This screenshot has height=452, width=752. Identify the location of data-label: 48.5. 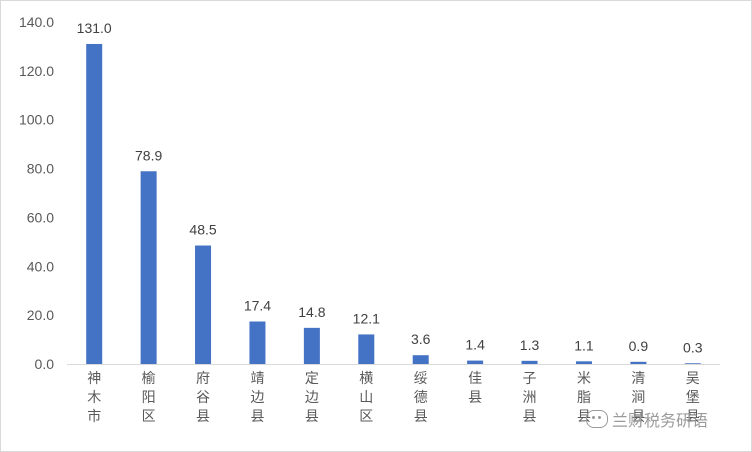
(202, 230).